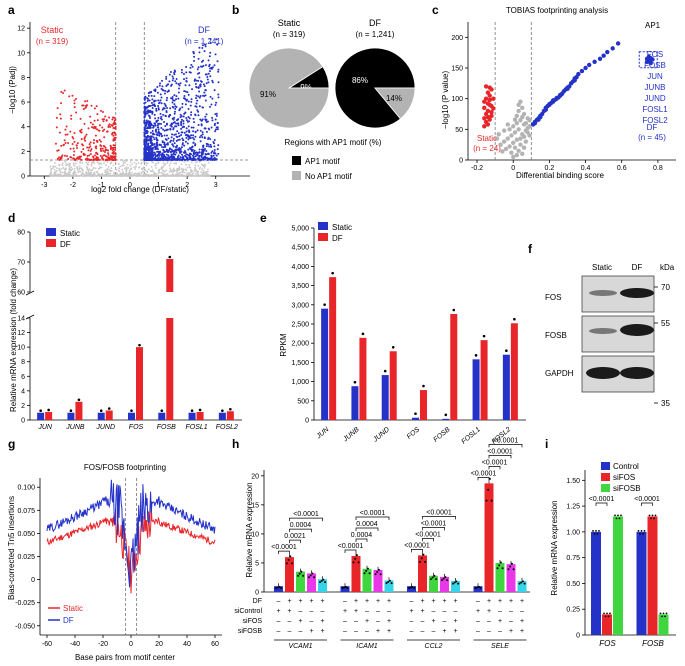  What do you see at coordinates (619, 518) in the screenshot?
I see `i-point` at bounding box center [619, 518].